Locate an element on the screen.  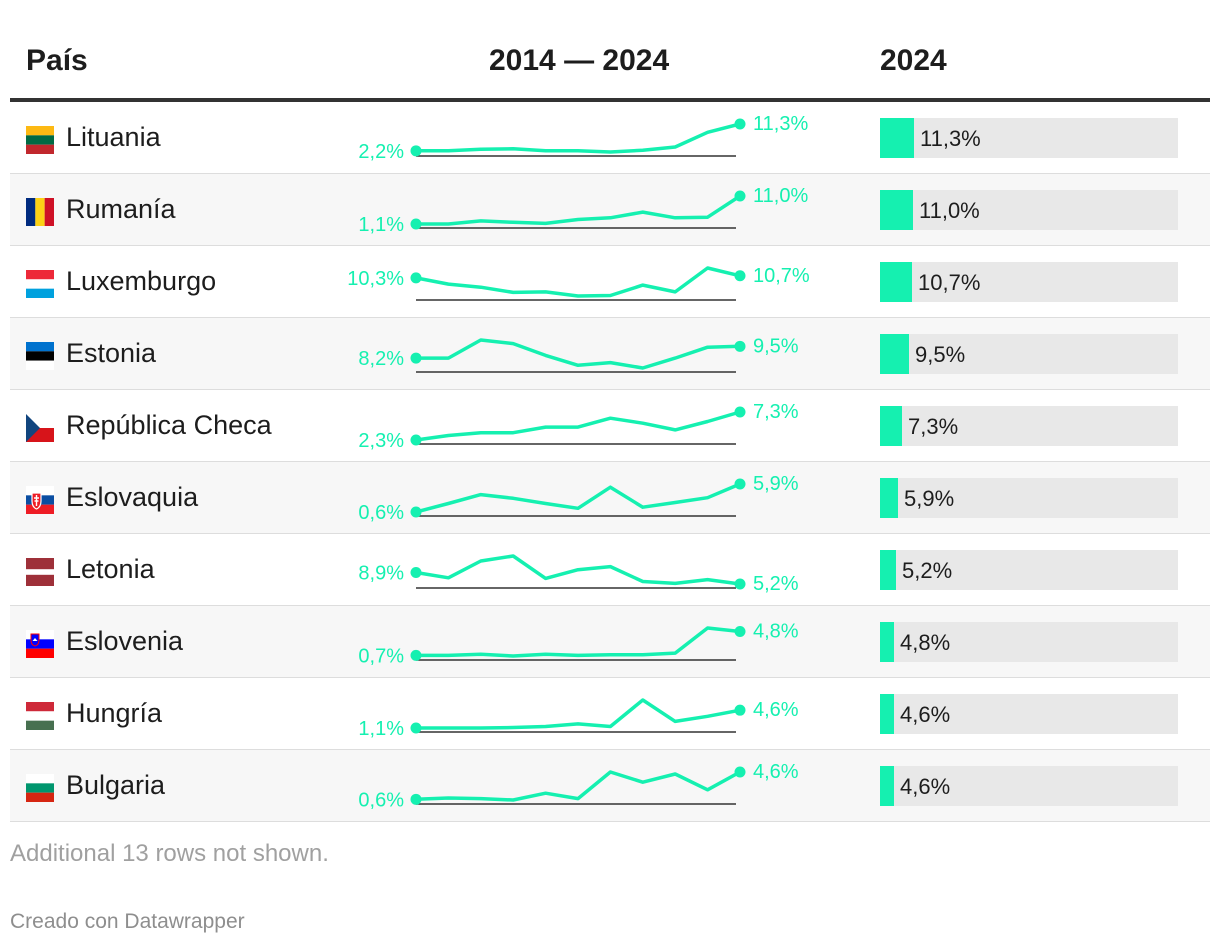
sparkline: 0,6% 4,6% is located at coordinates (578, 786).